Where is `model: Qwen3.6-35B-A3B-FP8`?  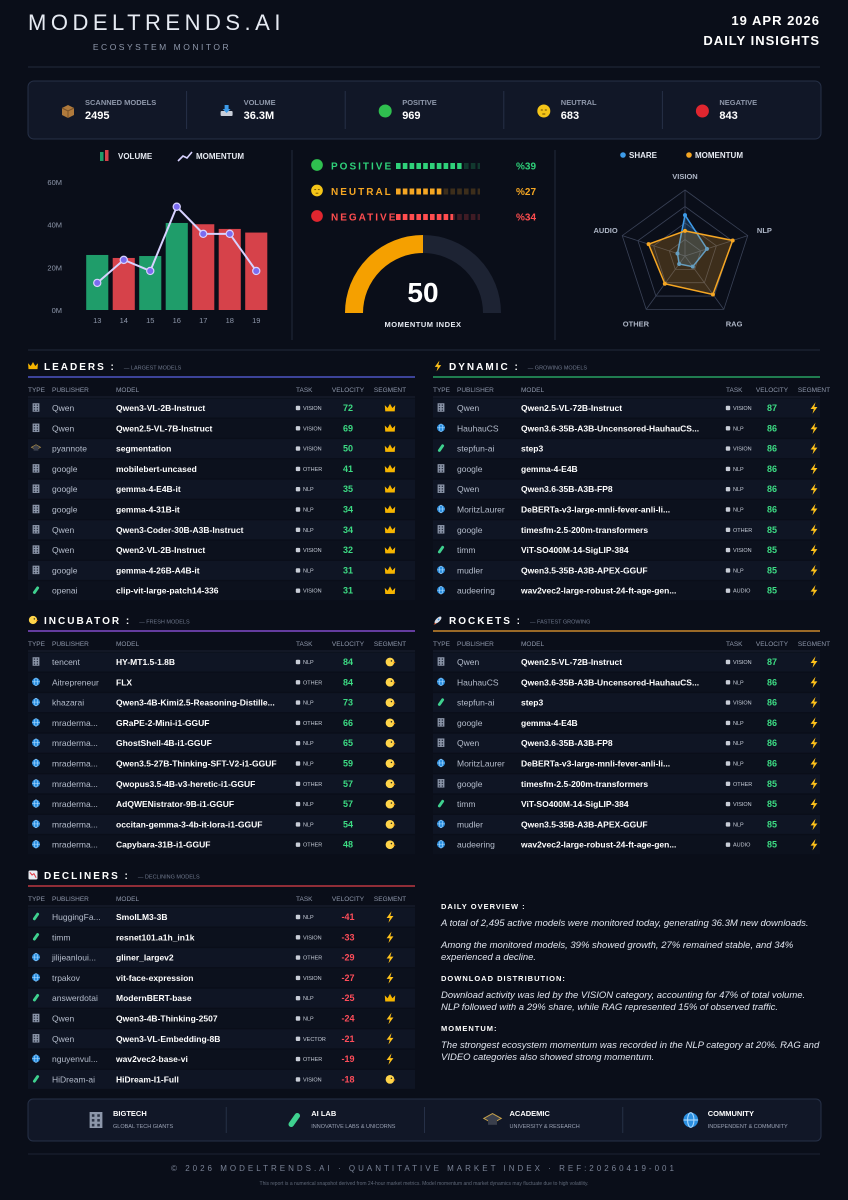
model: Qwen3.6-35B-A3B-FP8 is located at coordinates (567, 489).